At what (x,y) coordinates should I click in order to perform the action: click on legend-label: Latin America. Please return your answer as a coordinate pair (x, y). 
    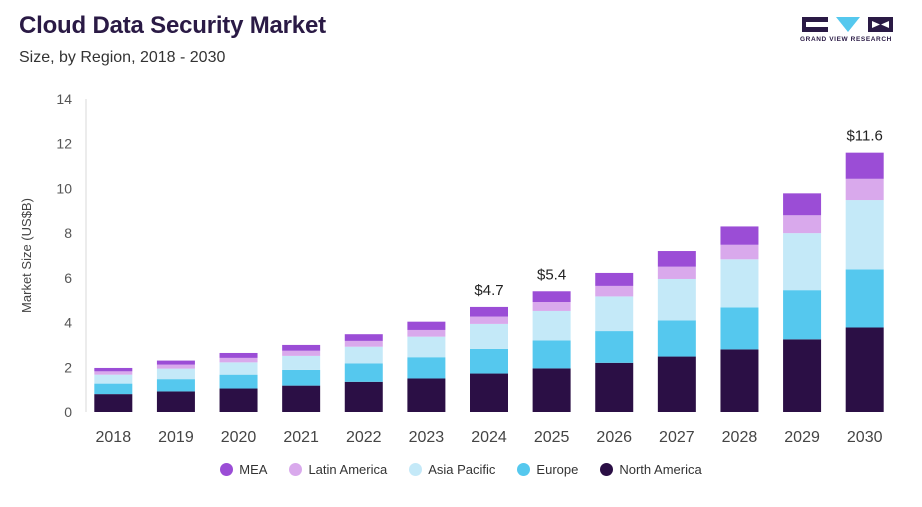
    Looking at the image, I should click on (348, 469).